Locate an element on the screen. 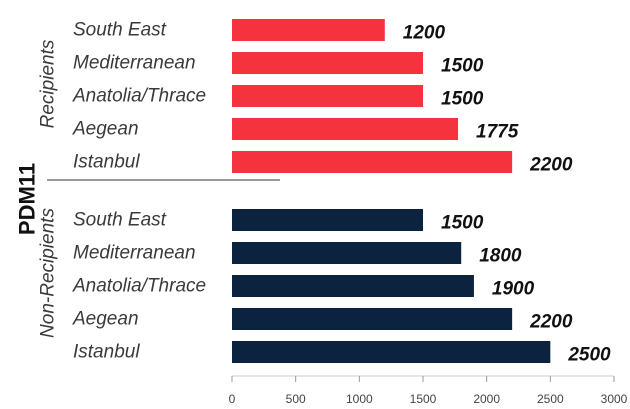 The width and height of the screenshot is (630, 409). x-tick-label: 0 is located at coordinates (232, 399).